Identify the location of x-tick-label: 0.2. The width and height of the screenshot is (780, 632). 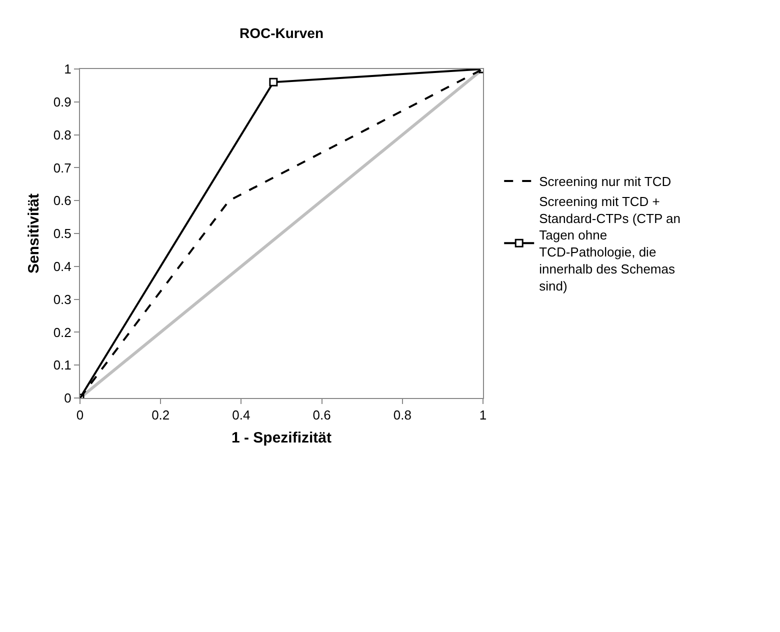
(161, 415).